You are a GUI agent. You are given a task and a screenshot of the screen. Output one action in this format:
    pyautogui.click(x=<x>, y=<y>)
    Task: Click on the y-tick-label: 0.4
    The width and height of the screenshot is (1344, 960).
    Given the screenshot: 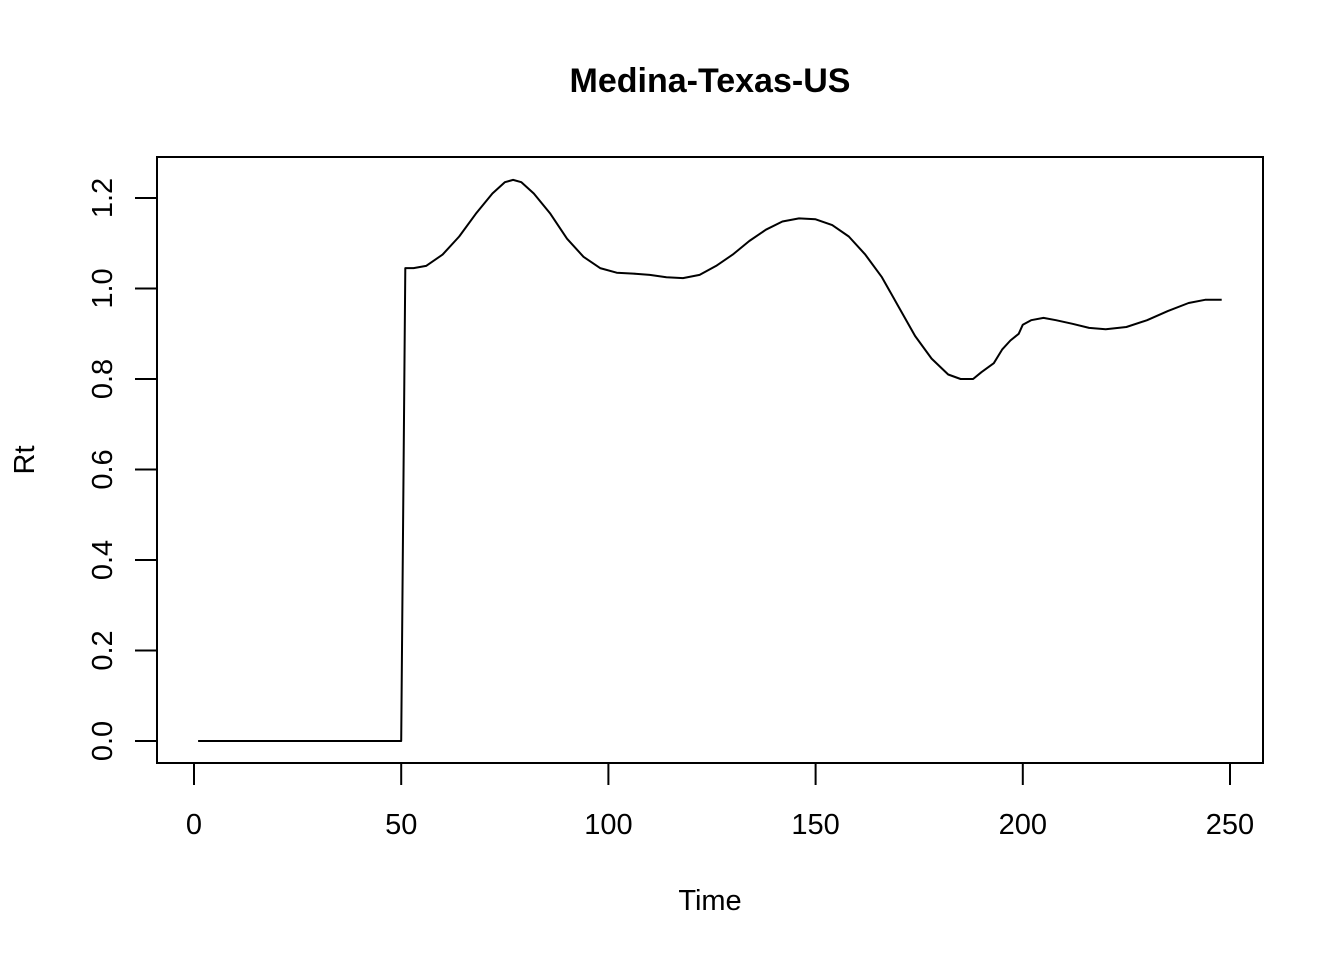 What is the action you would take?
    pyautogui.click(x=103, y=560)
    